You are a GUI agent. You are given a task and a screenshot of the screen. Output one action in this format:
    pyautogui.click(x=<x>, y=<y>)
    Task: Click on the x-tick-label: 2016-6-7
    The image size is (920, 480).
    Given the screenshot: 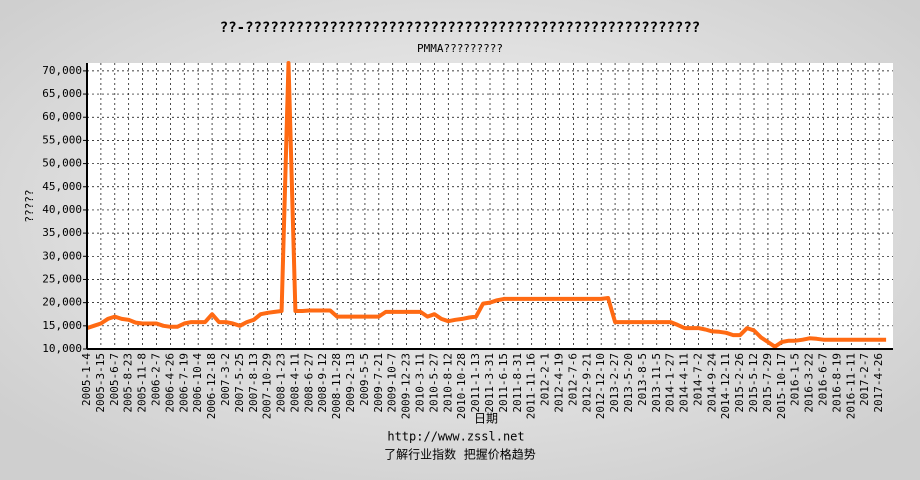 What is the action you would take?
    pyautogui.click(x=823, y=379)
    